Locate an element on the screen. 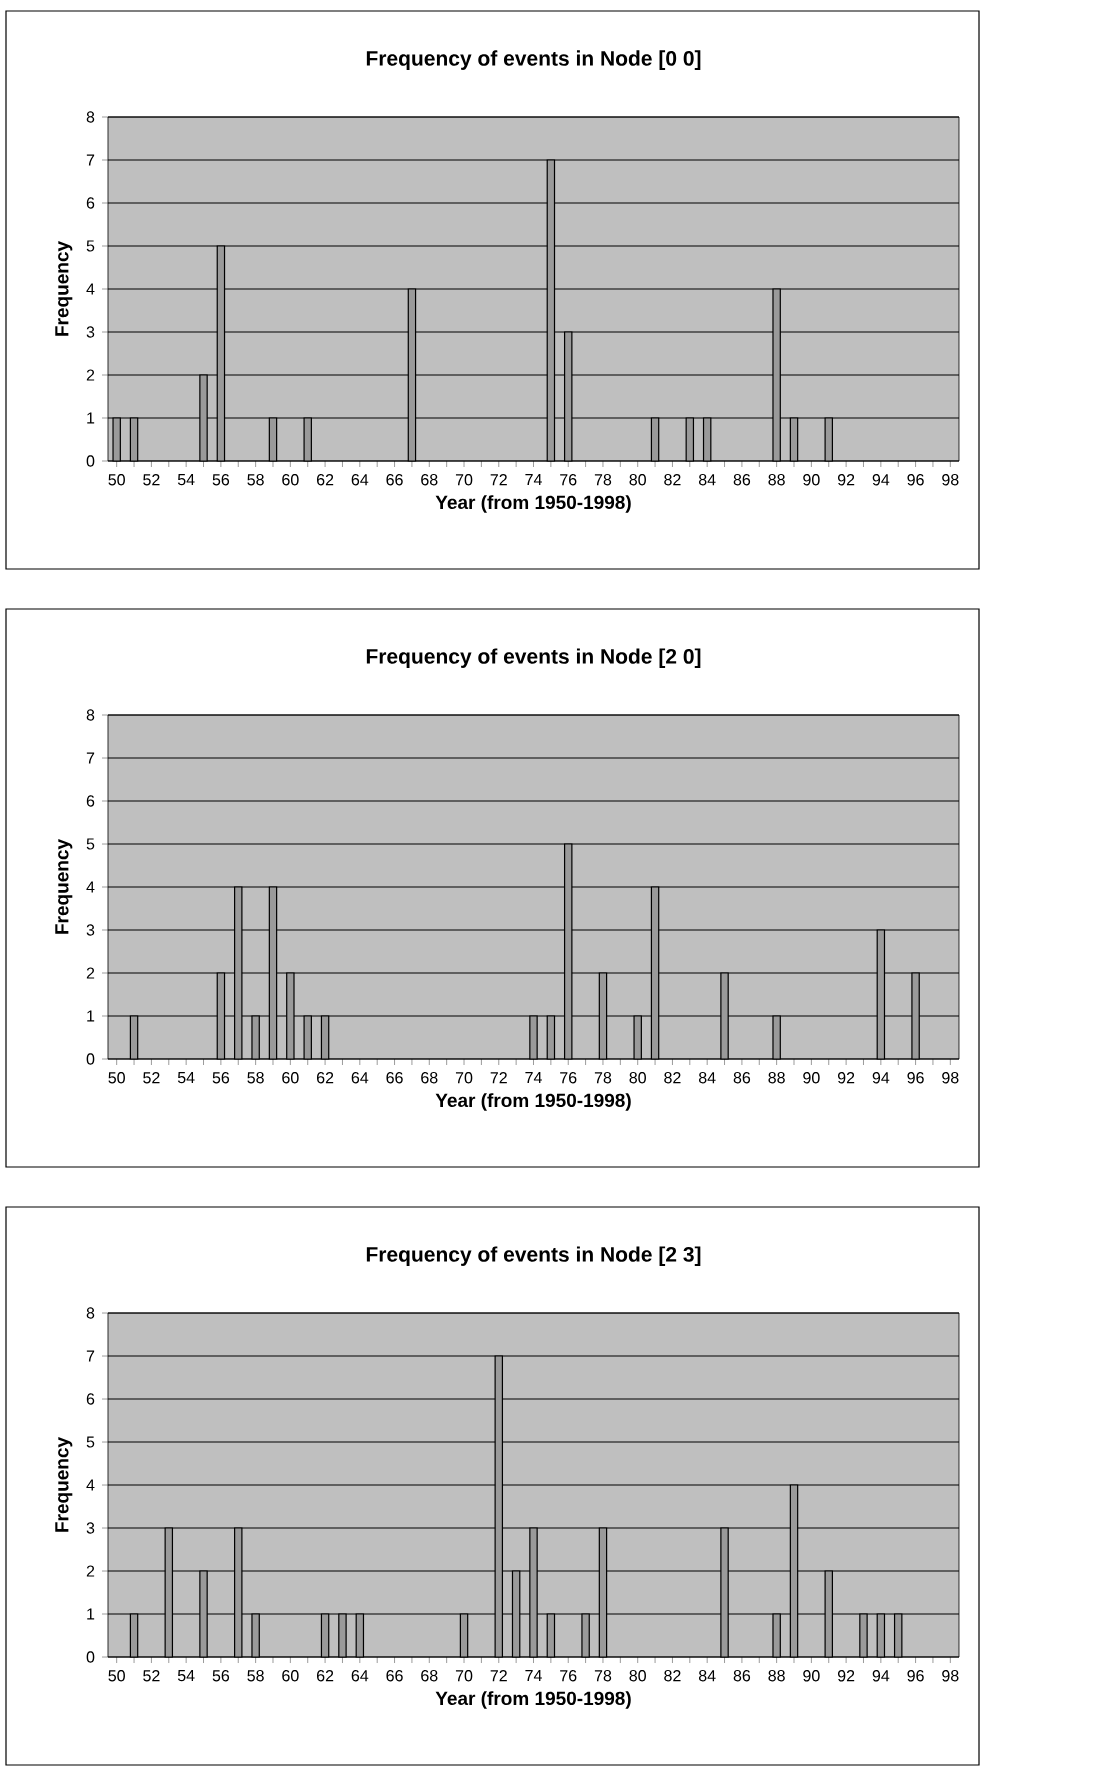 Image resolution: width=1111 pixels, height=1785 pixels. chart-title: Frequency of events in Node [0 0] is located at coordinates (533, 60).